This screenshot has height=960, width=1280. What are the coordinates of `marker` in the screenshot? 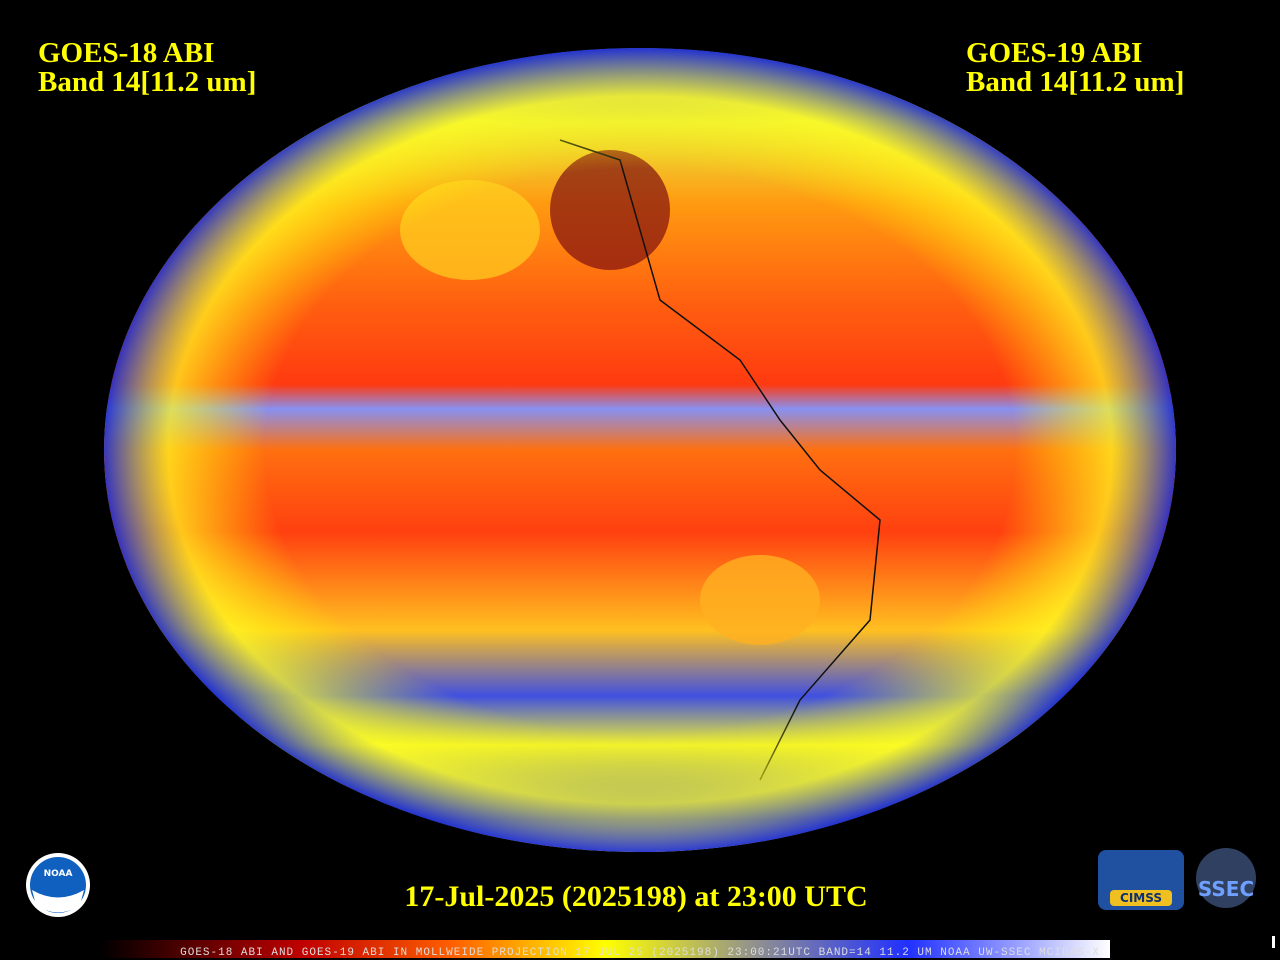 It's located at (1273, 942).